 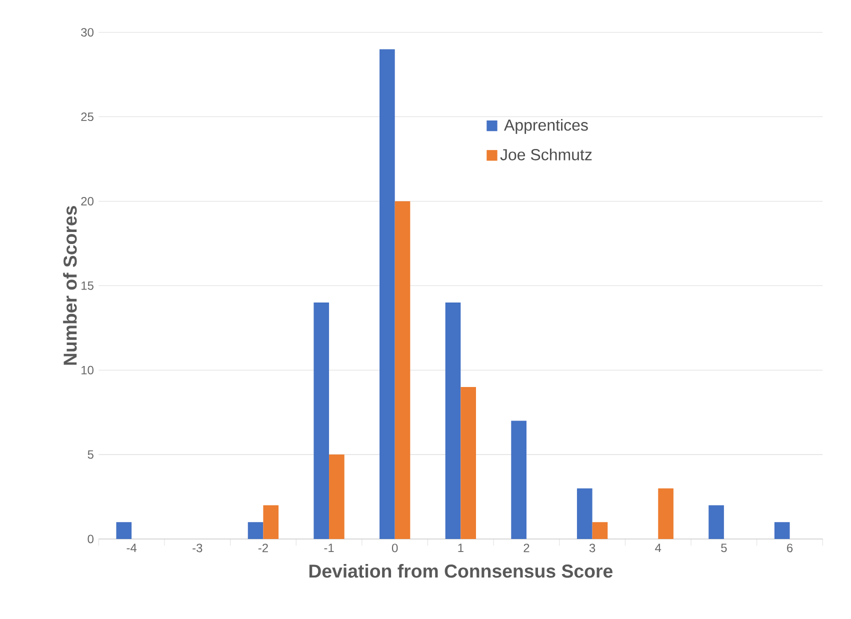 I want to click on x-axis-title: Deviation from Connsensus Score, so click(x=460, y=571).